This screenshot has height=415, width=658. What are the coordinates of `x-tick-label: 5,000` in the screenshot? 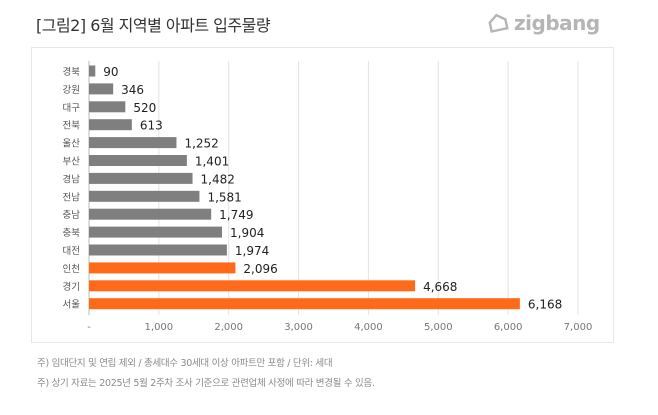 It's located at (438, 327).